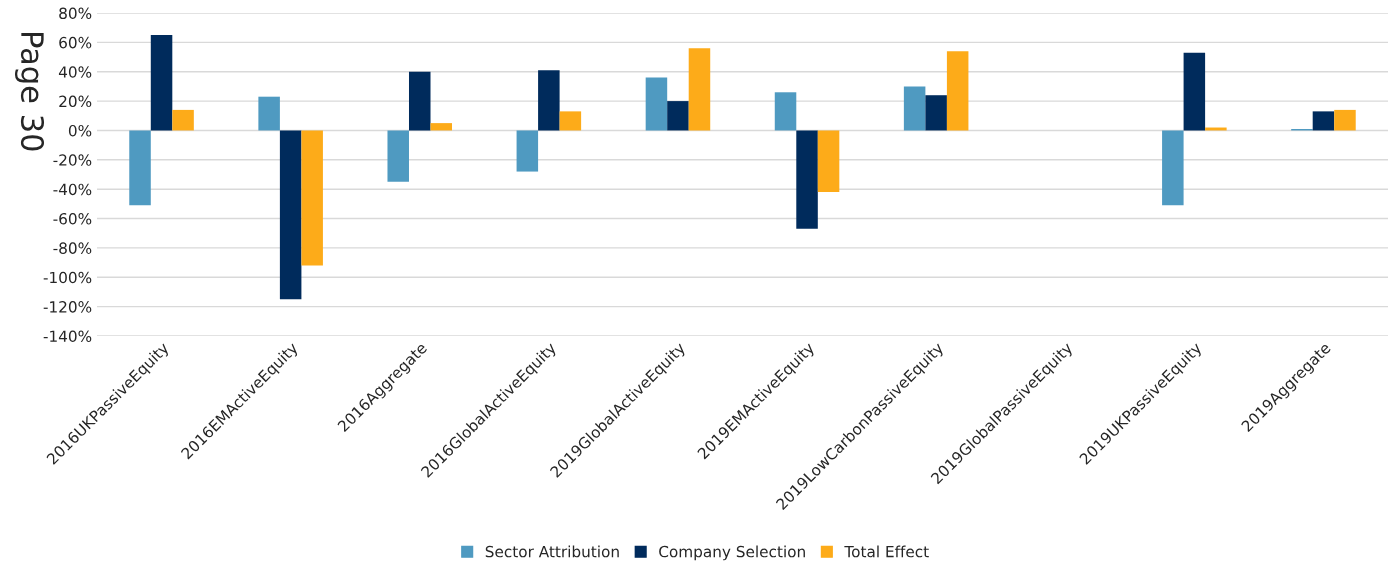 The image size is (1391, 571). What do you see at coordinates (67, 277) in the screenshot?
I see `y-tick-label: -100%` at bounding box center [67, 277].